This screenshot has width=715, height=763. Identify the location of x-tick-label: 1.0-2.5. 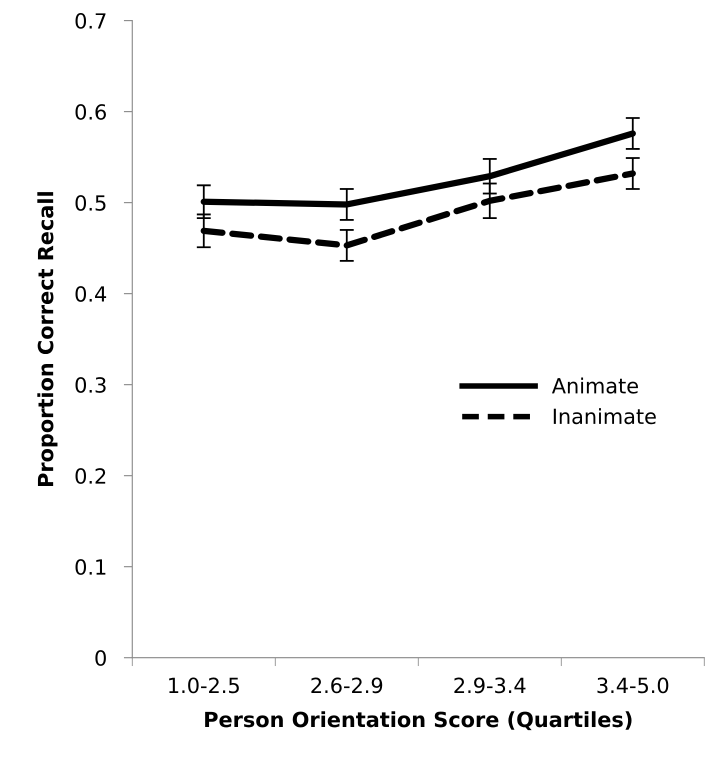
(204, 686).